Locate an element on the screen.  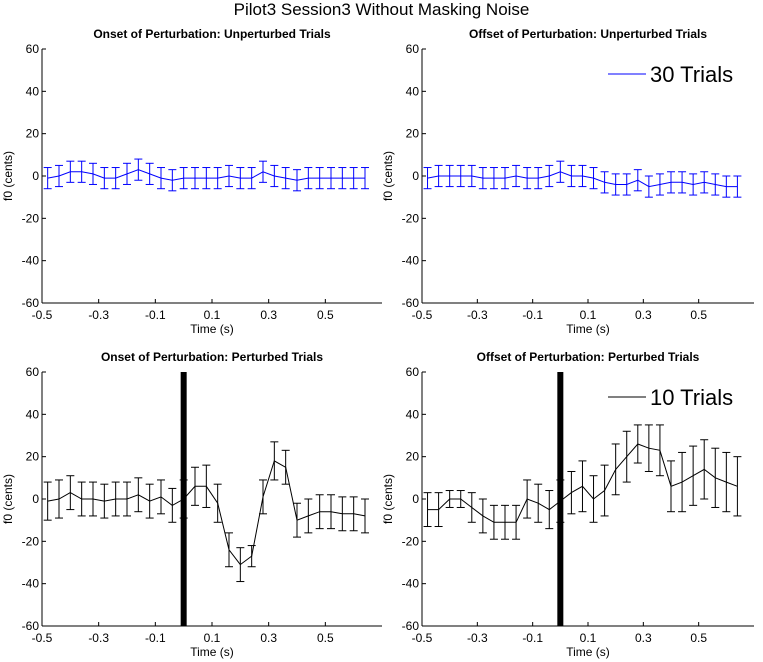
chart-title: Offset of Perturbation: Perturbed Trials is located at coordinates (588, 357).